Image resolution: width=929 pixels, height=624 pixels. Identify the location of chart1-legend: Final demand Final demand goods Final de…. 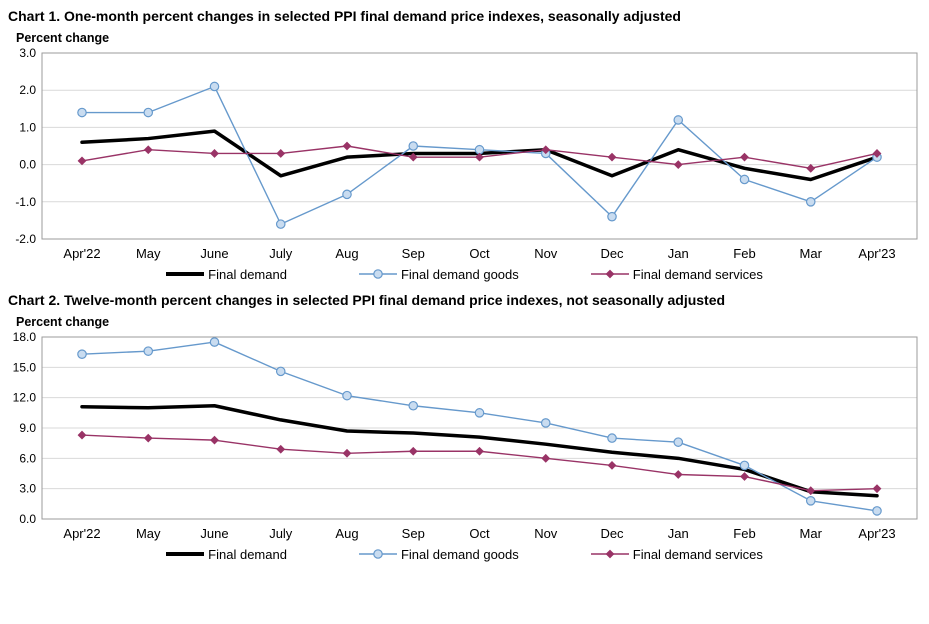
(464, 274).